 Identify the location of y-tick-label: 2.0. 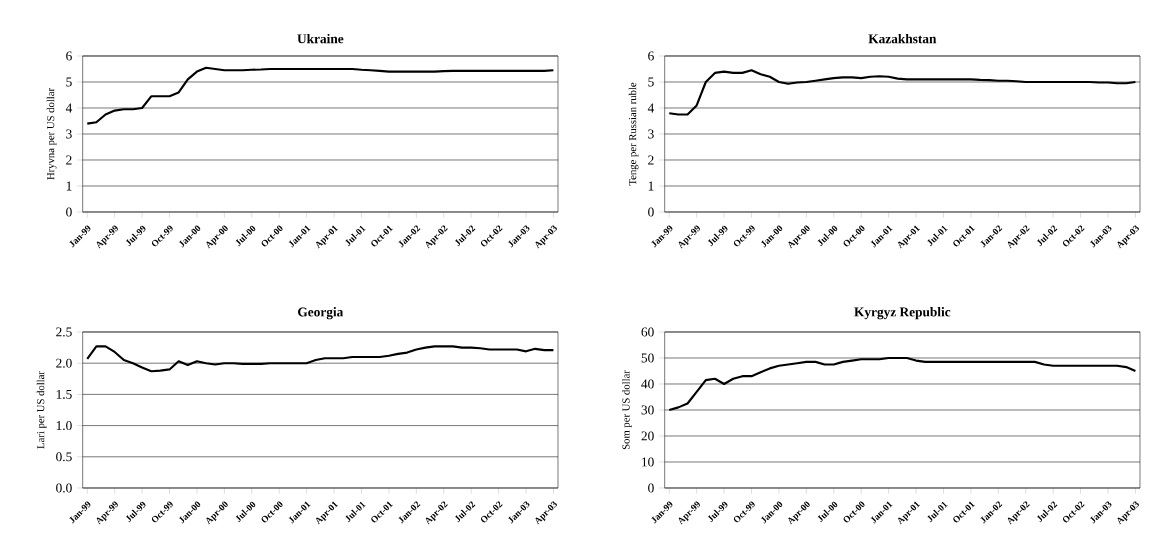
(64, 363).